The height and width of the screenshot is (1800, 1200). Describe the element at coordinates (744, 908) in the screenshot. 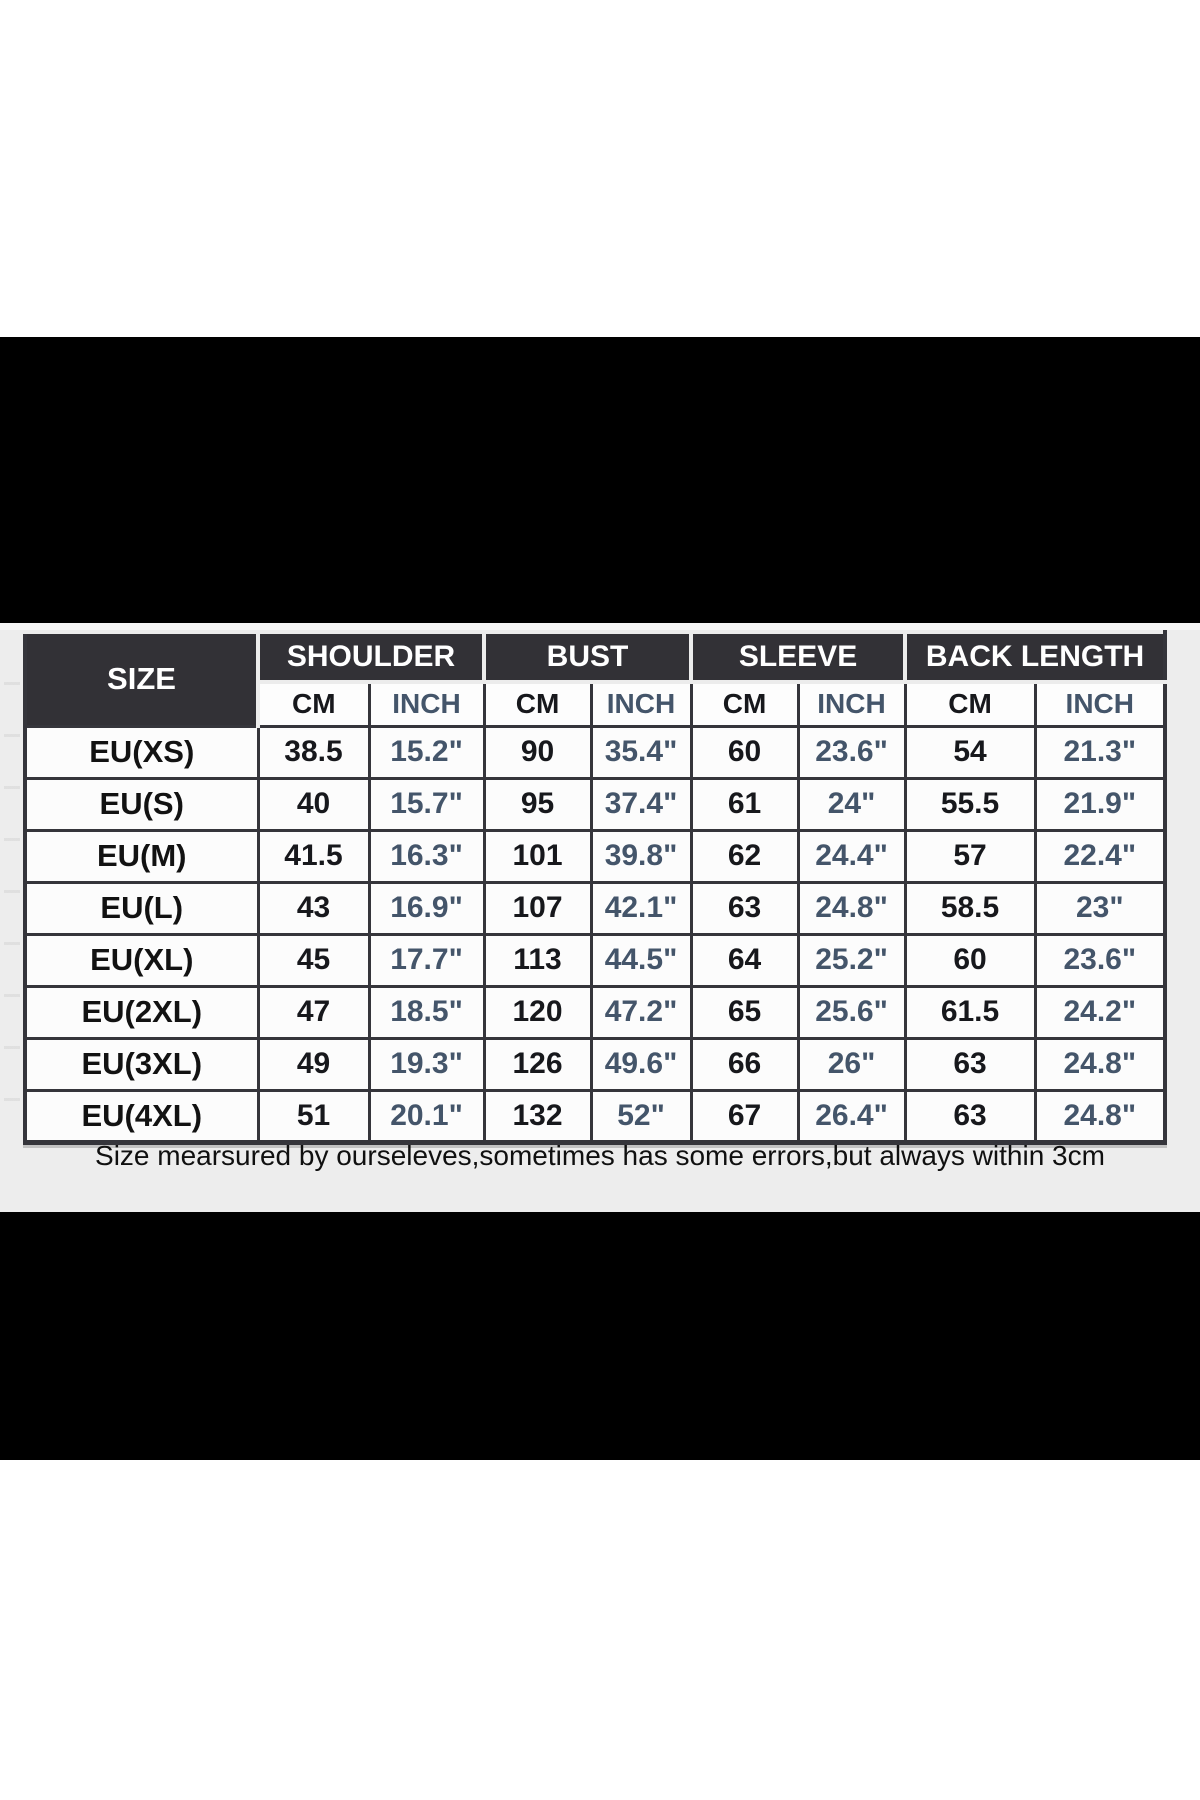

I see `sleeve-cm-cell: 63` at that location.